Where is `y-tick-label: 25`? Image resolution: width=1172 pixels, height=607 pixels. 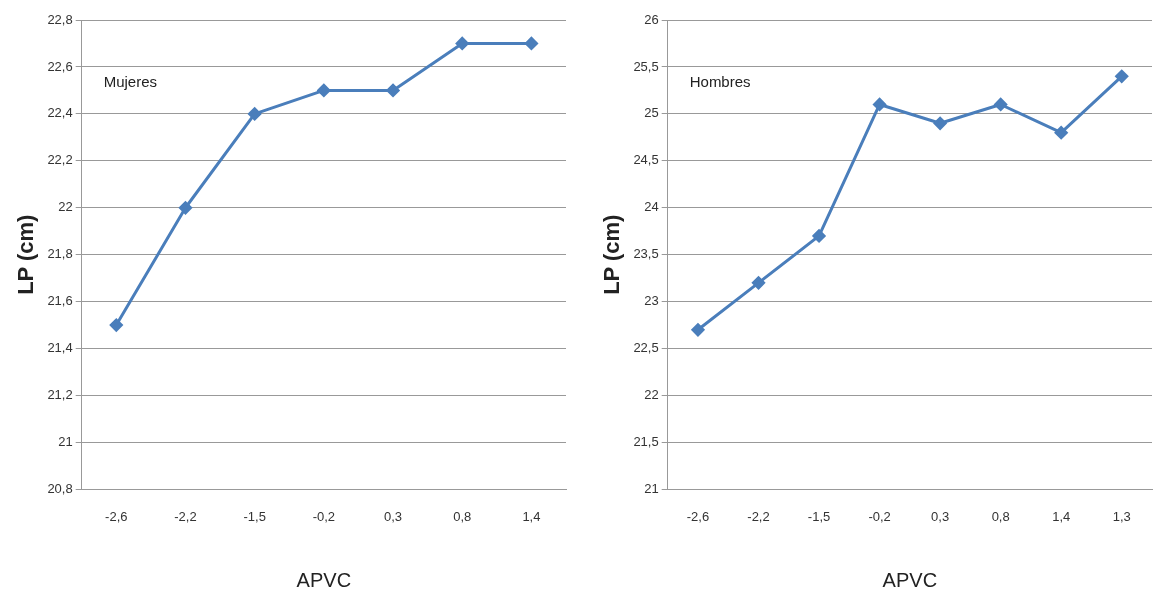
y-tick-label: 25 is located at coordinates (651, 113).